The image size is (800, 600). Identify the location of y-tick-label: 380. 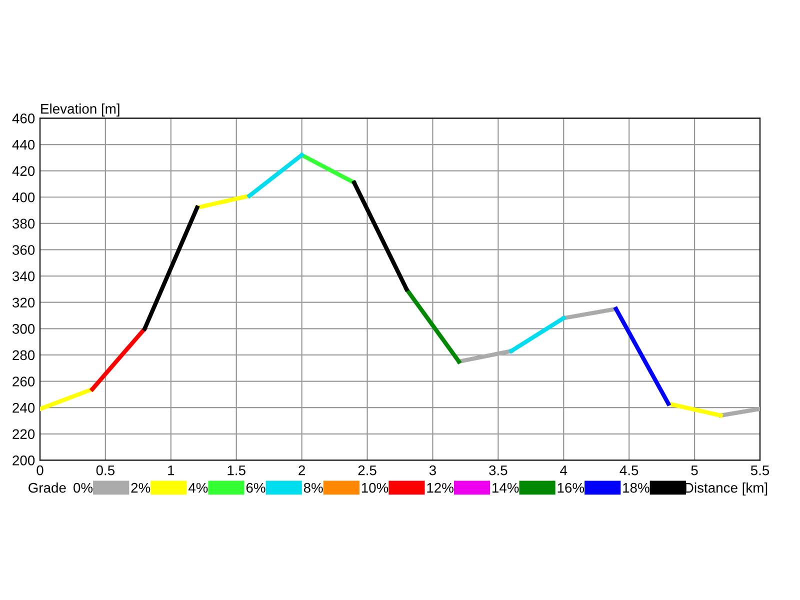
(23, 223).